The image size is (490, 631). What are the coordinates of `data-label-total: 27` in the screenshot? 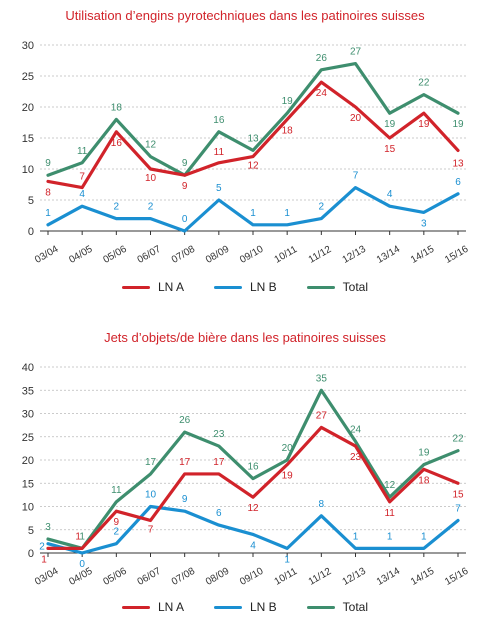 It's located at (356, 52).